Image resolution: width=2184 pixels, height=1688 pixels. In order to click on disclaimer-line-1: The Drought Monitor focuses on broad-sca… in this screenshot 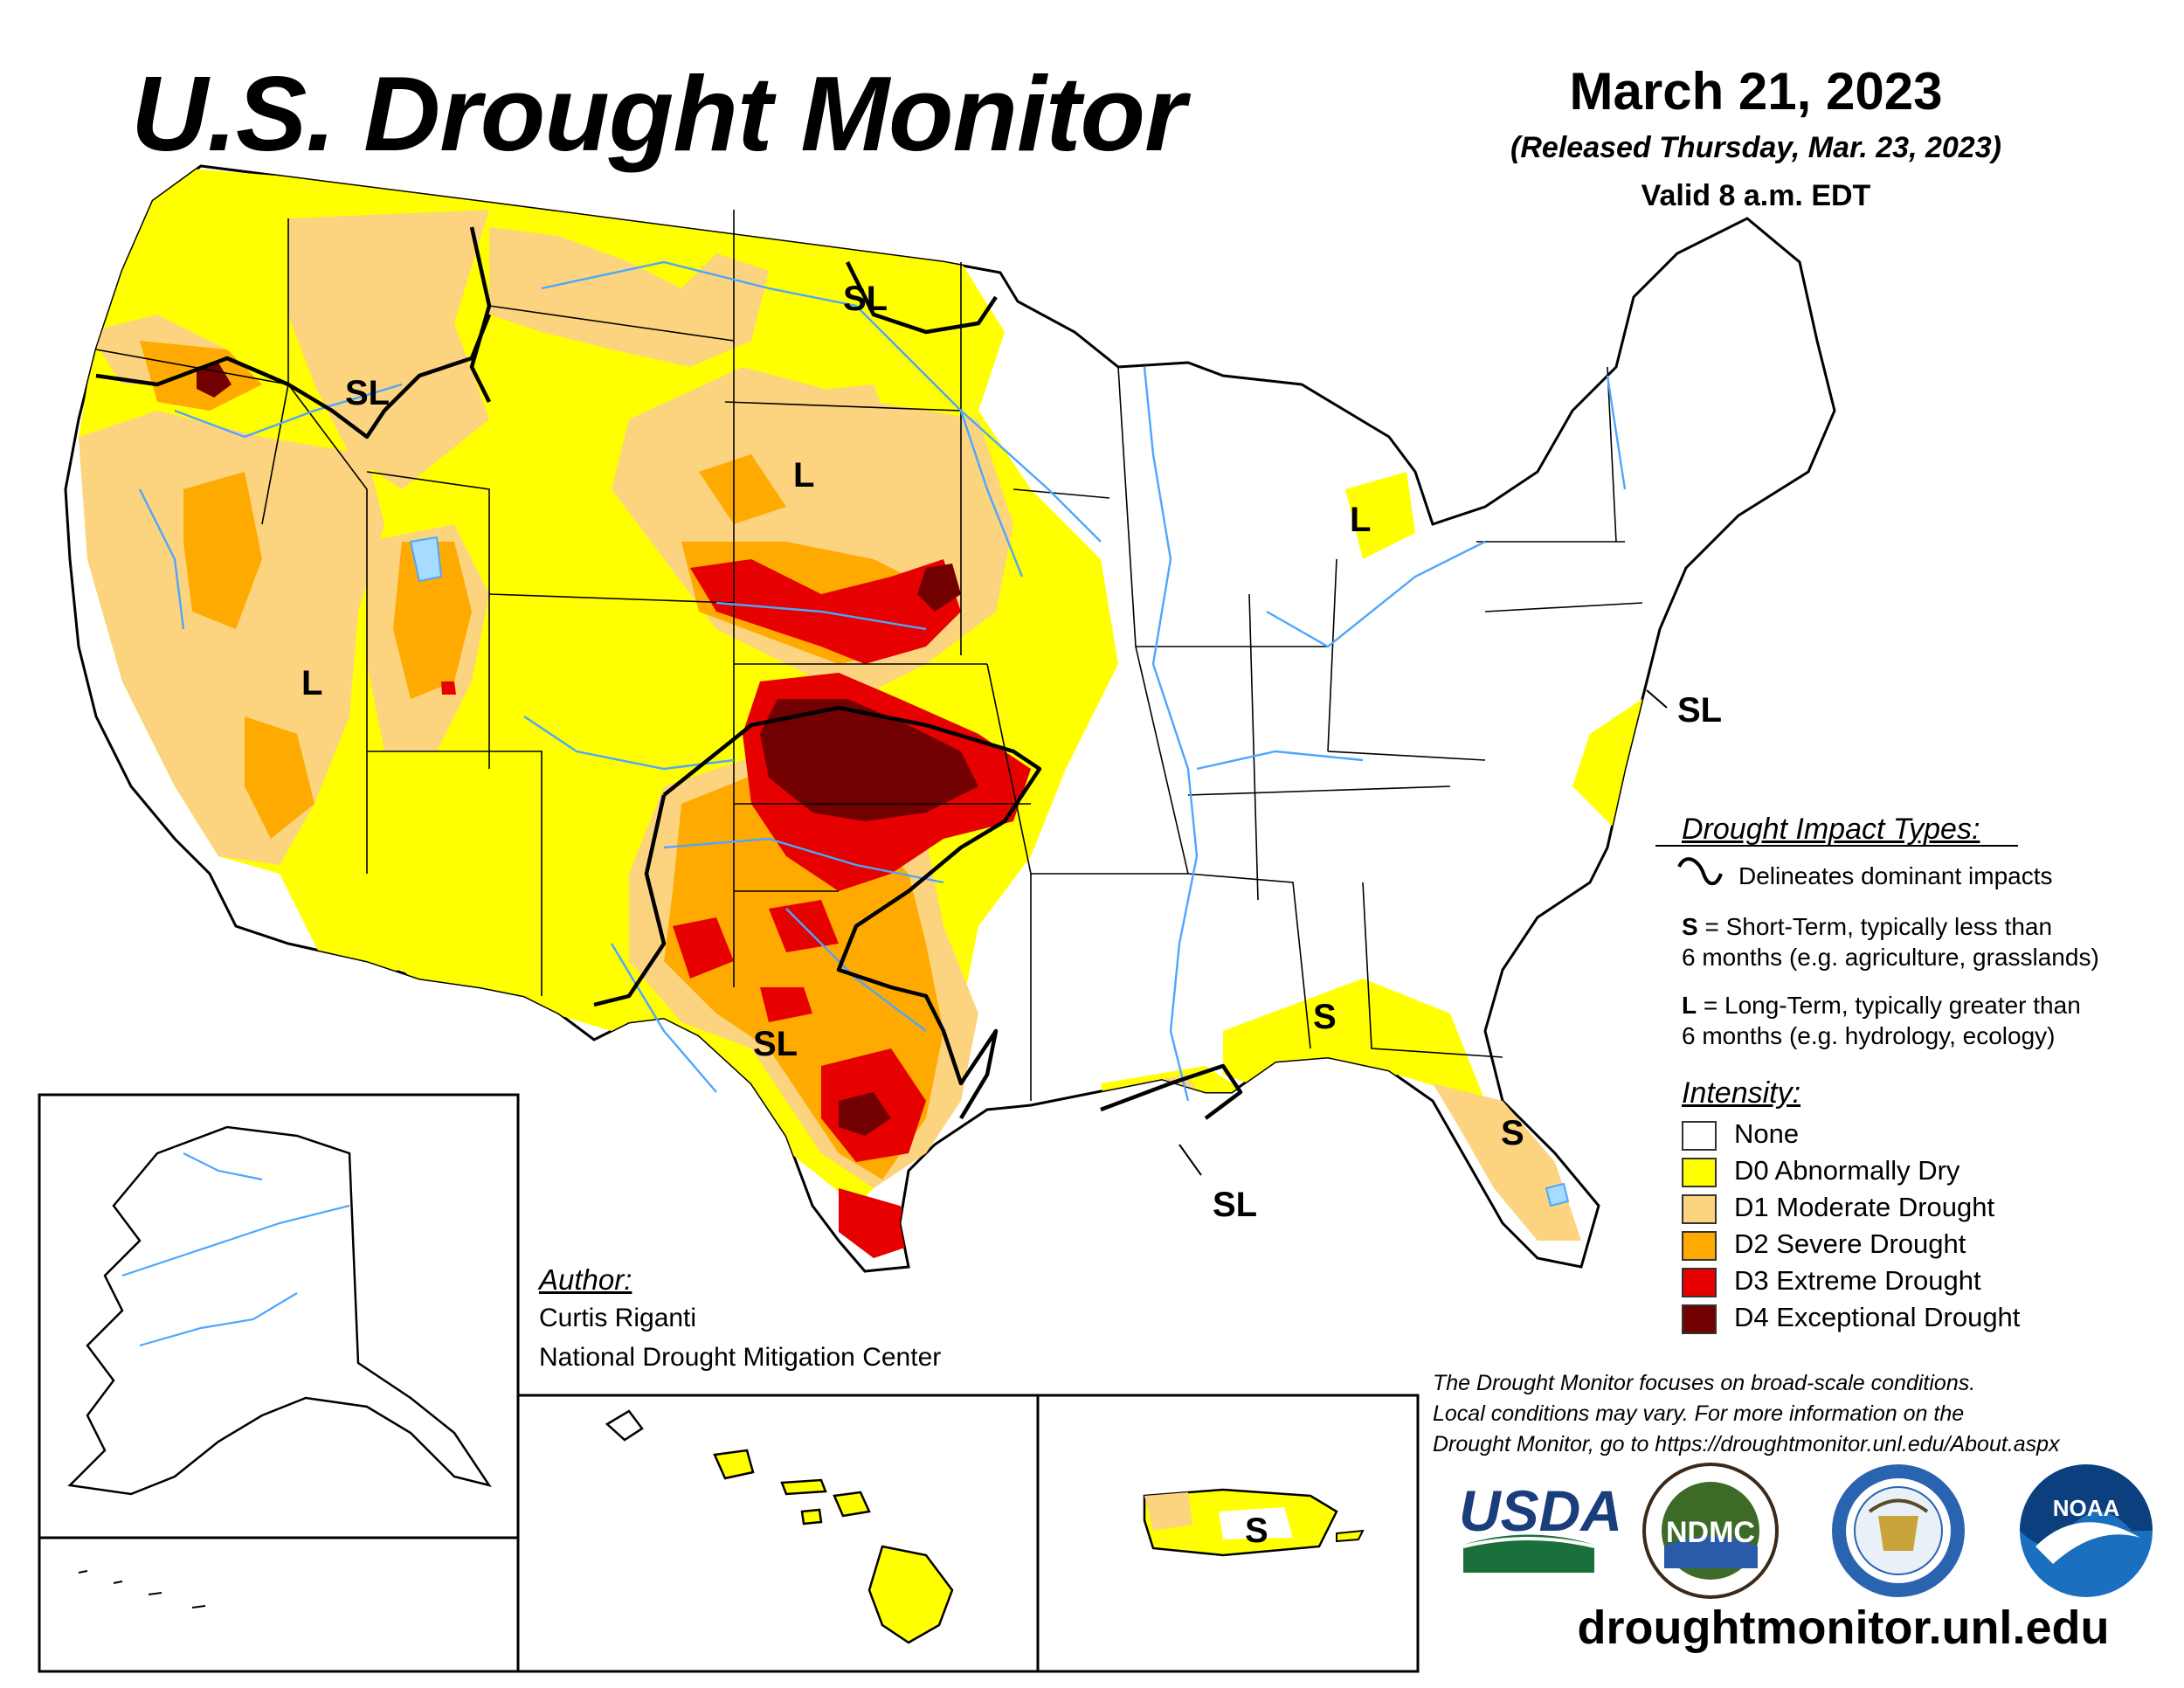, I will do `click(1704, 1383)`.